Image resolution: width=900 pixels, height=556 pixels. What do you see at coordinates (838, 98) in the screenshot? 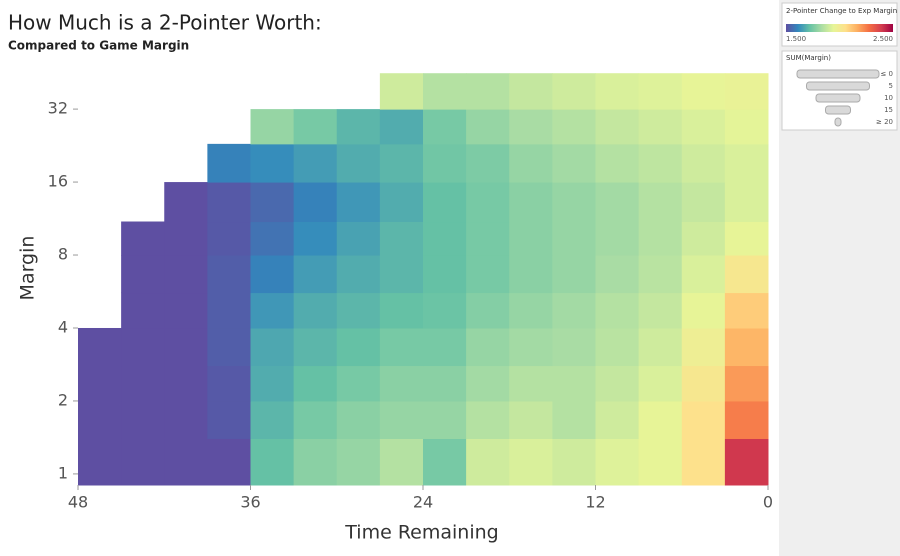
I see `size-legend-mark` at bounding box center [838, 98].